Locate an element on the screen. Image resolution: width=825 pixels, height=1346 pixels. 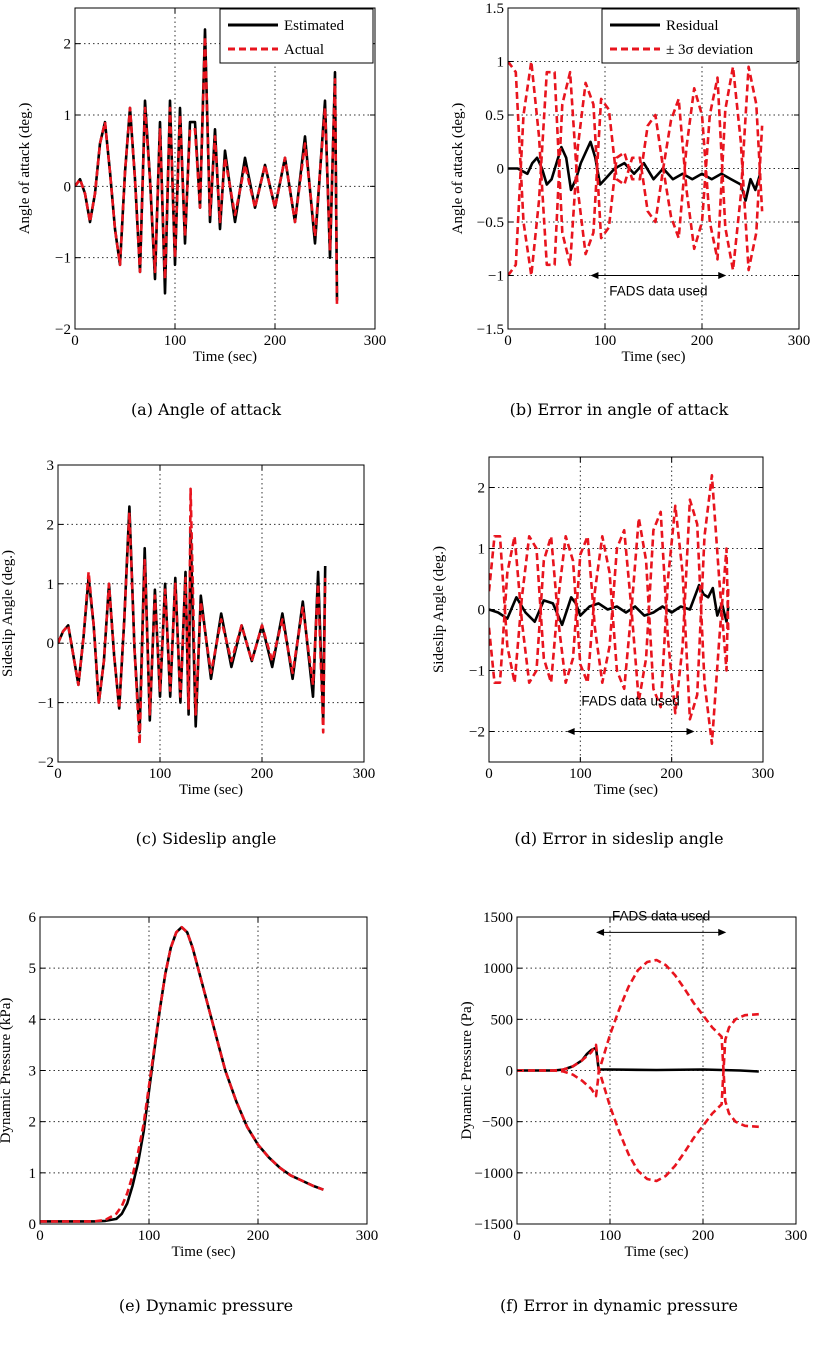
y-axis-label: Dynamic Pressure (Pa) is located at coordinates (467, 1070).